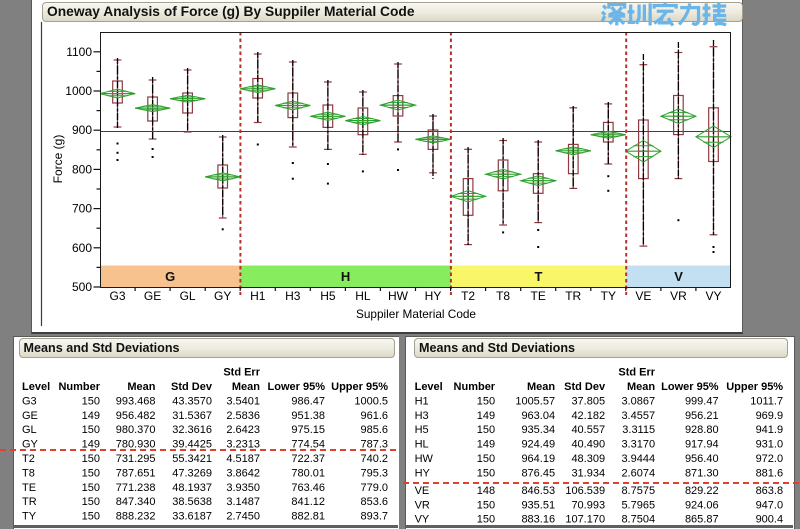 The image size is (800, 529). Describe the element at coordinates (374, 445) in the screenshot. I see `svg-text: 787.3` at that location.